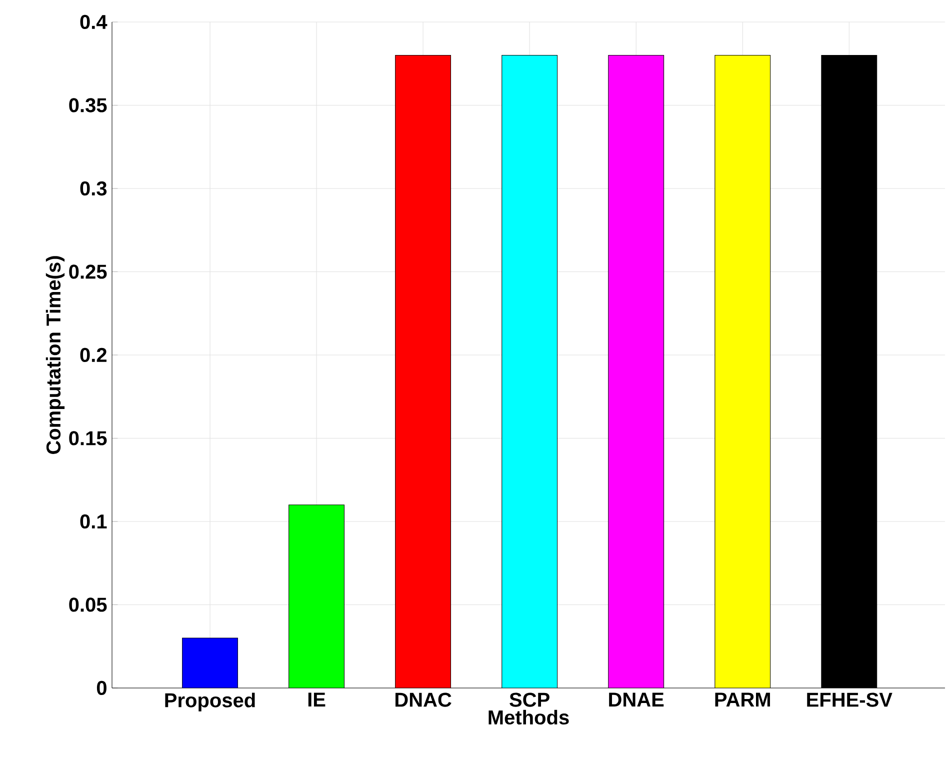 This screenshot has width=950, height=766. I want to click on x-tick-label: SCP, so click(530, 699).